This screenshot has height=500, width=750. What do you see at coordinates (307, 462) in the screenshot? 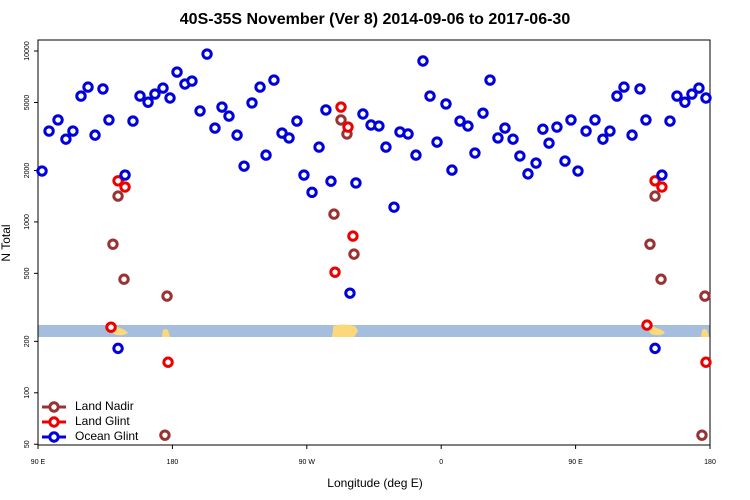
I see `x-tick-label: 90 W` at bounding box center [307, 462].